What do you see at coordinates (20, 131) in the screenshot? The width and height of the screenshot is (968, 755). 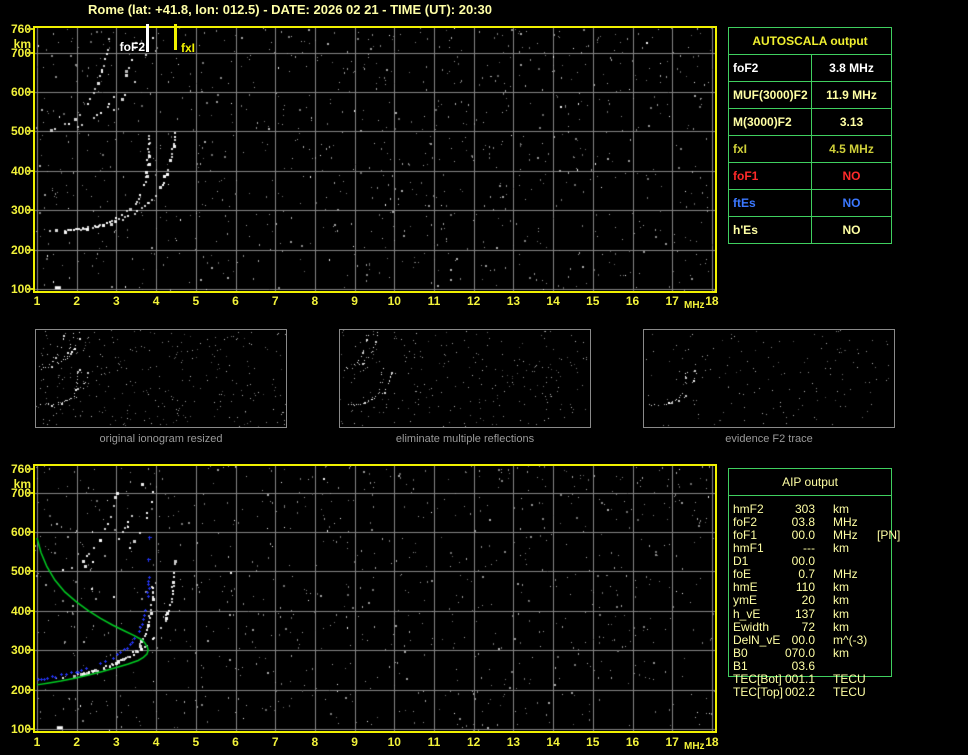 I see `y-axis-label: 500` at bounding box center [20, 131].